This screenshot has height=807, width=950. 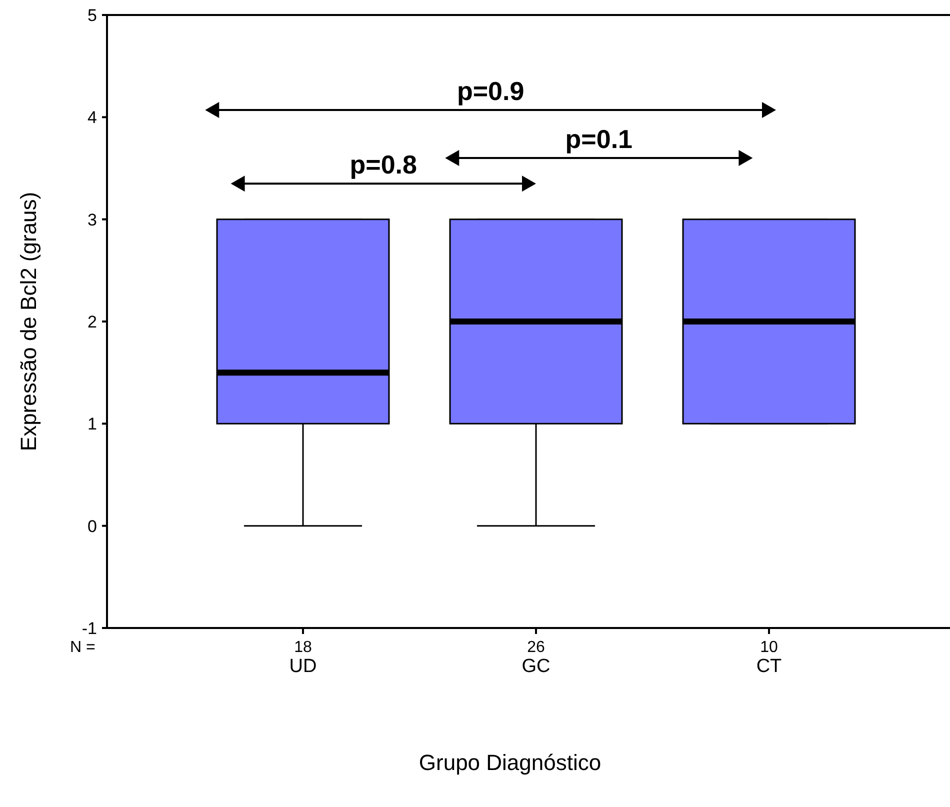 I want to click on y-tick-label: -1, so click(x=89, y=628).